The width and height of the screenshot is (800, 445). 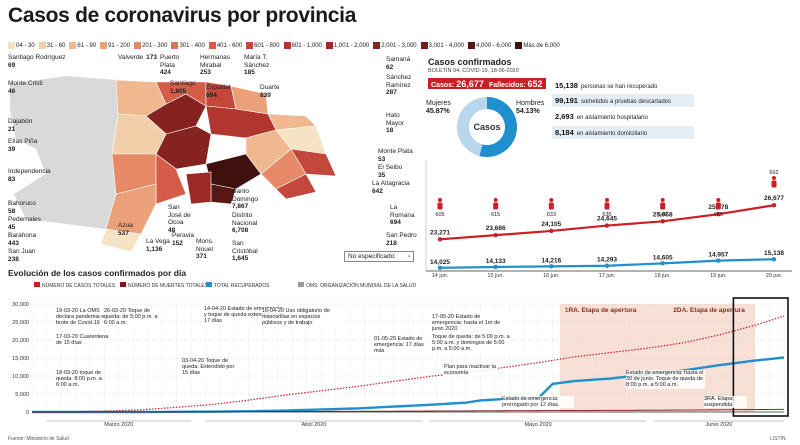 What do you see at coordinates (37, 61) in the screenshot?
I see `prov-santiago-rodriguez: Santiago Rodríguez 69` at bounding box center [37, 61].